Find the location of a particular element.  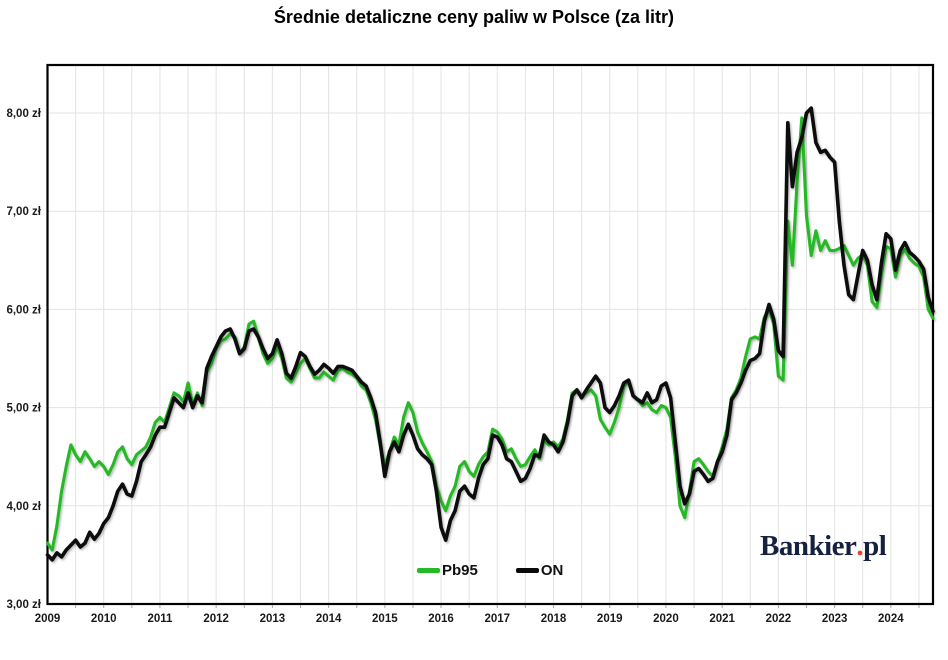

y-axis-label: 6,00 zł is located at coordinates (23, 310).